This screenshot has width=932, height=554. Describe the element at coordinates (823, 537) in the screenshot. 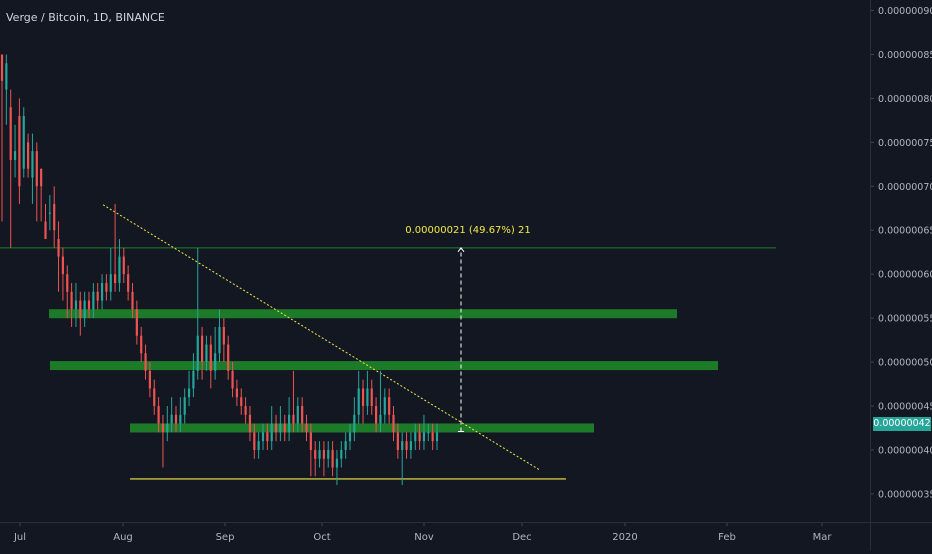

I see `x-tick-label: Mar` at that location.